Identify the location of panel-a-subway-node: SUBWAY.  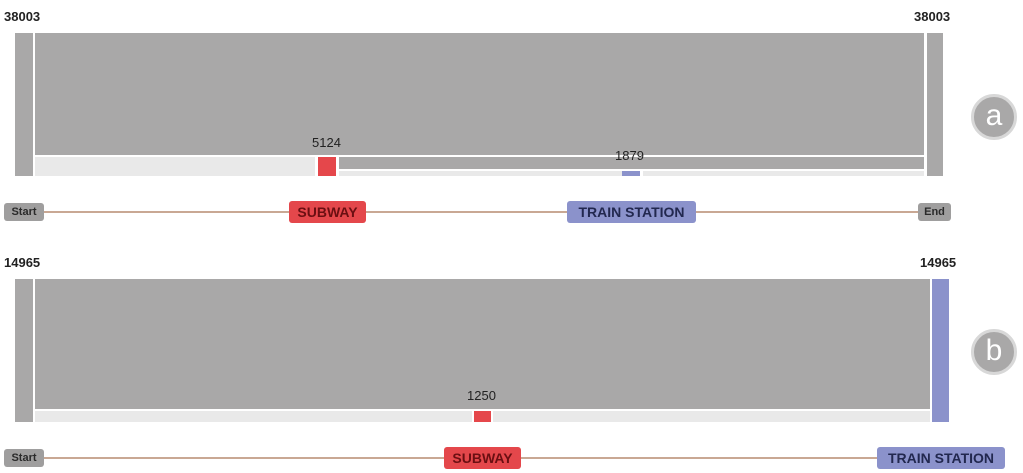
(327, 212).